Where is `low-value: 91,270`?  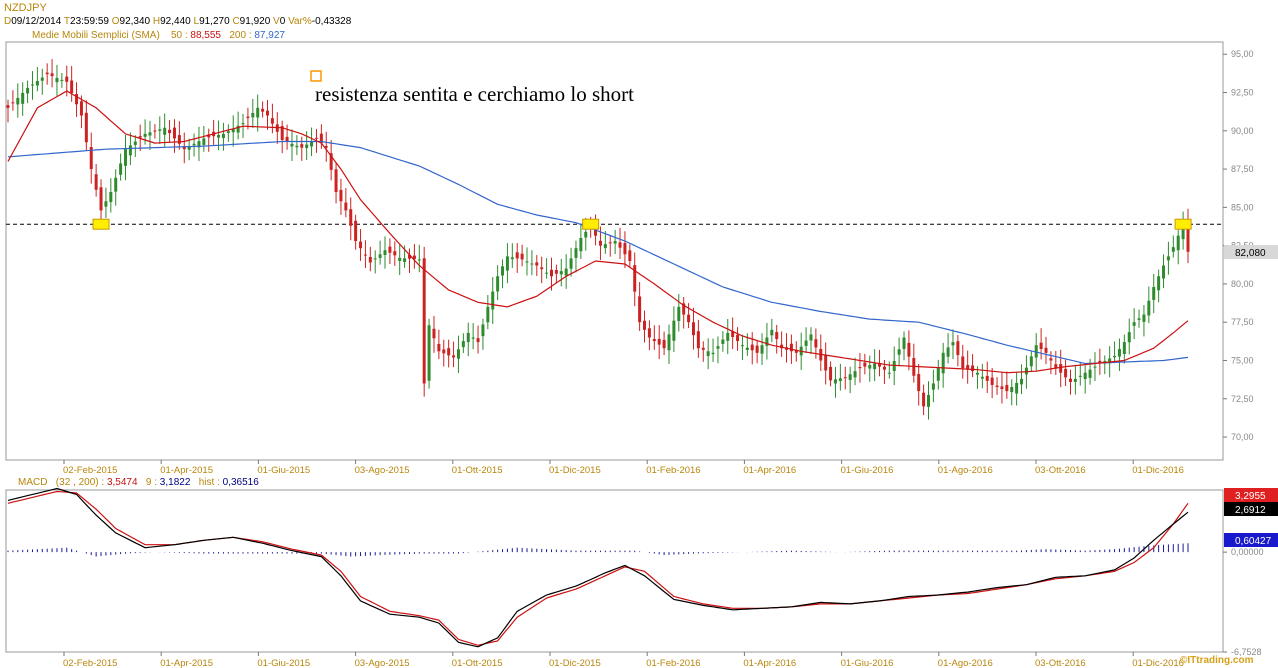
low-value: 91,270 is located at coordinates (214, 21).